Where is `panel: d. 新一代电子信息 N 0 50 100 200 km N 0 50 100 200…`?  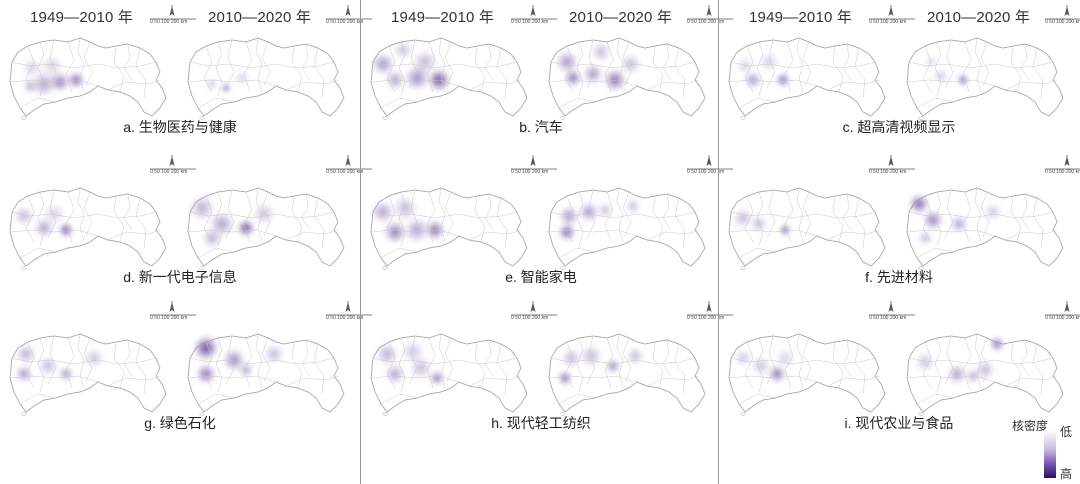 panel: d. 新一代电子信息 N 0 50 100 200 km N 0 50 100 200… is located at coordinates (186, 225).